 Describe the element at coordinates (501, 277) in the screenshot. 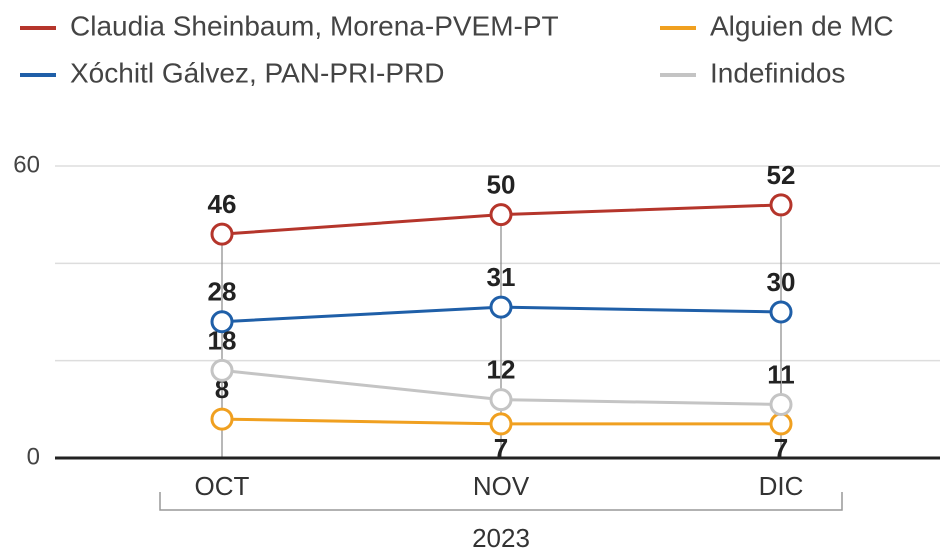

I see `data-label: 31` at that location.